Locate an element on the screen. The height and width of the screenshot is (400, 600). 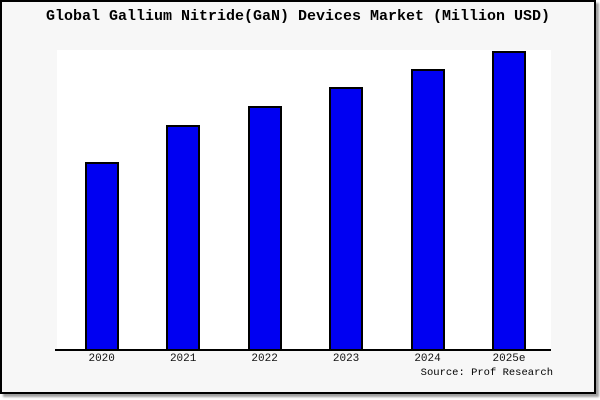
bar-2023 is located at coordinates (346, 218).